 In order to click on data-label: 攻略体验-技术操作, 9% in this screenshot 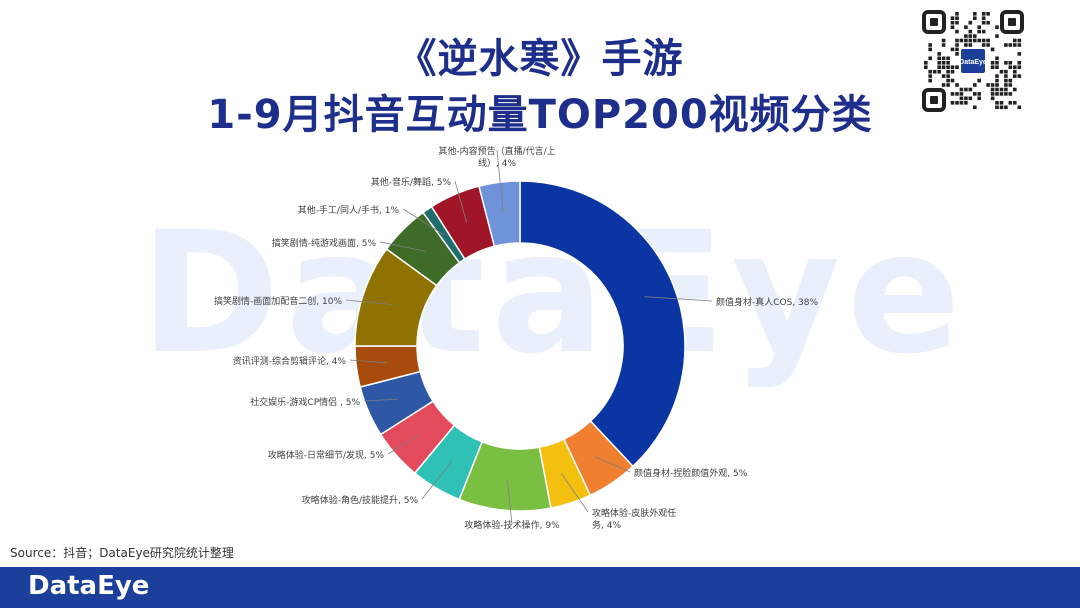, I will do `click(512, 525)`.